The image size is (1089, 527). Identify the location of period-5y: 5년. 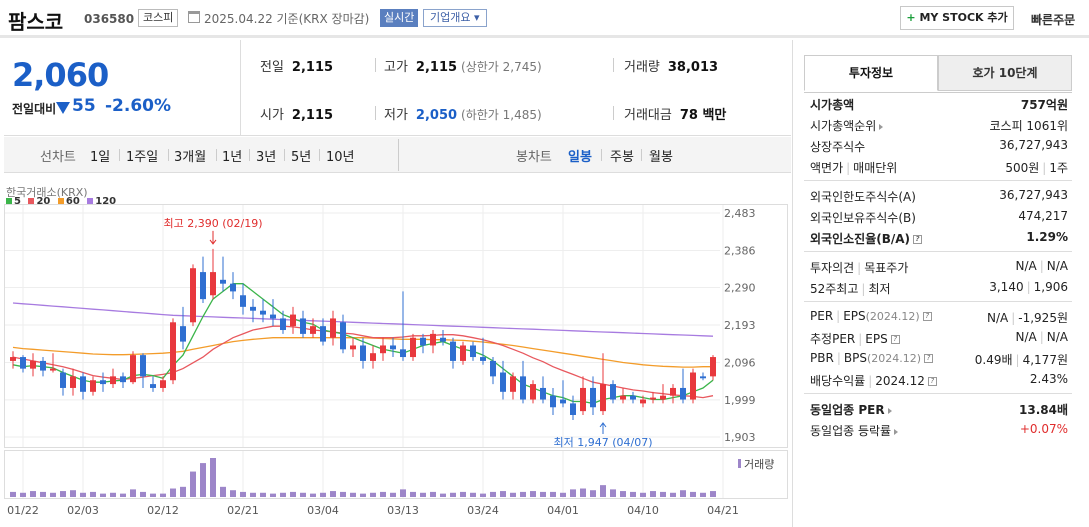
(301, 157).